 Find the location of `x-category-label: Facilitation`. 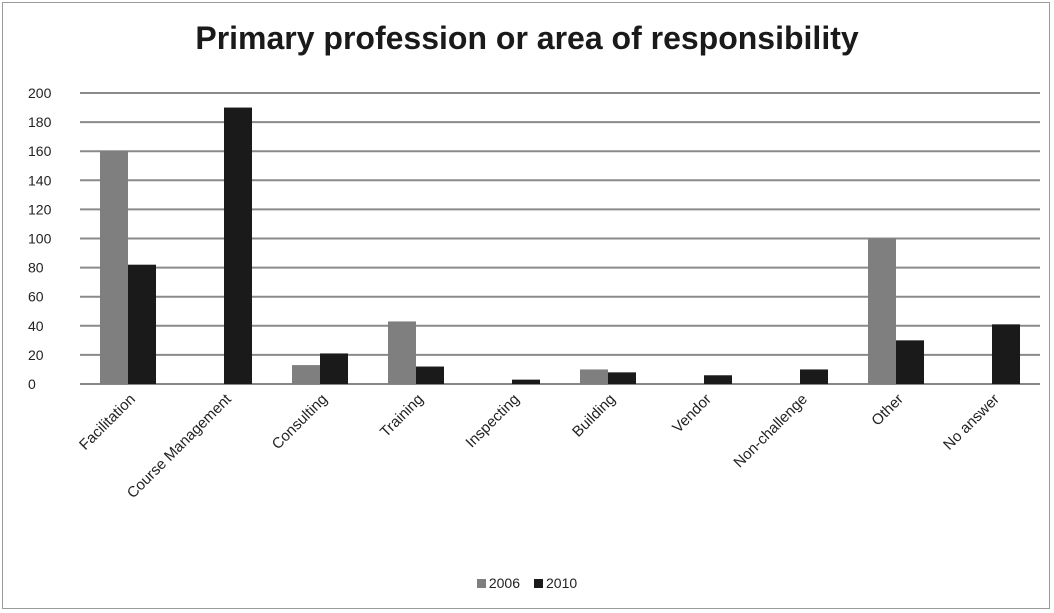

x-category-label: Facilitation is located at coordinates (107, 422).